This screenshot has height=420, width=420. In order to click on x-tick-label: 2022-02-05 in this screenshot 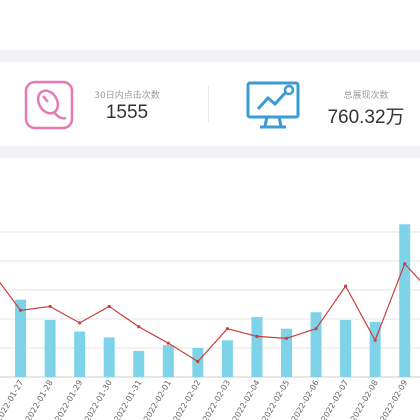, I will do `click(275, 399)`.